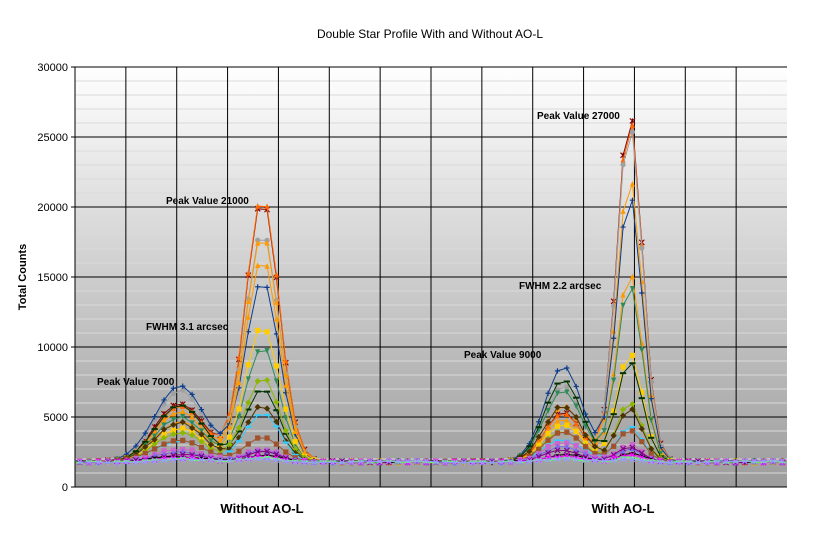 The width and height of the screenshot is (839, 546). What do you see at coordinates (56, 278) in the screenshot?
I see `y-axis-ticks: 0 5000 10000 15000 20000 25000 30000` at bounding box center [56, 278].